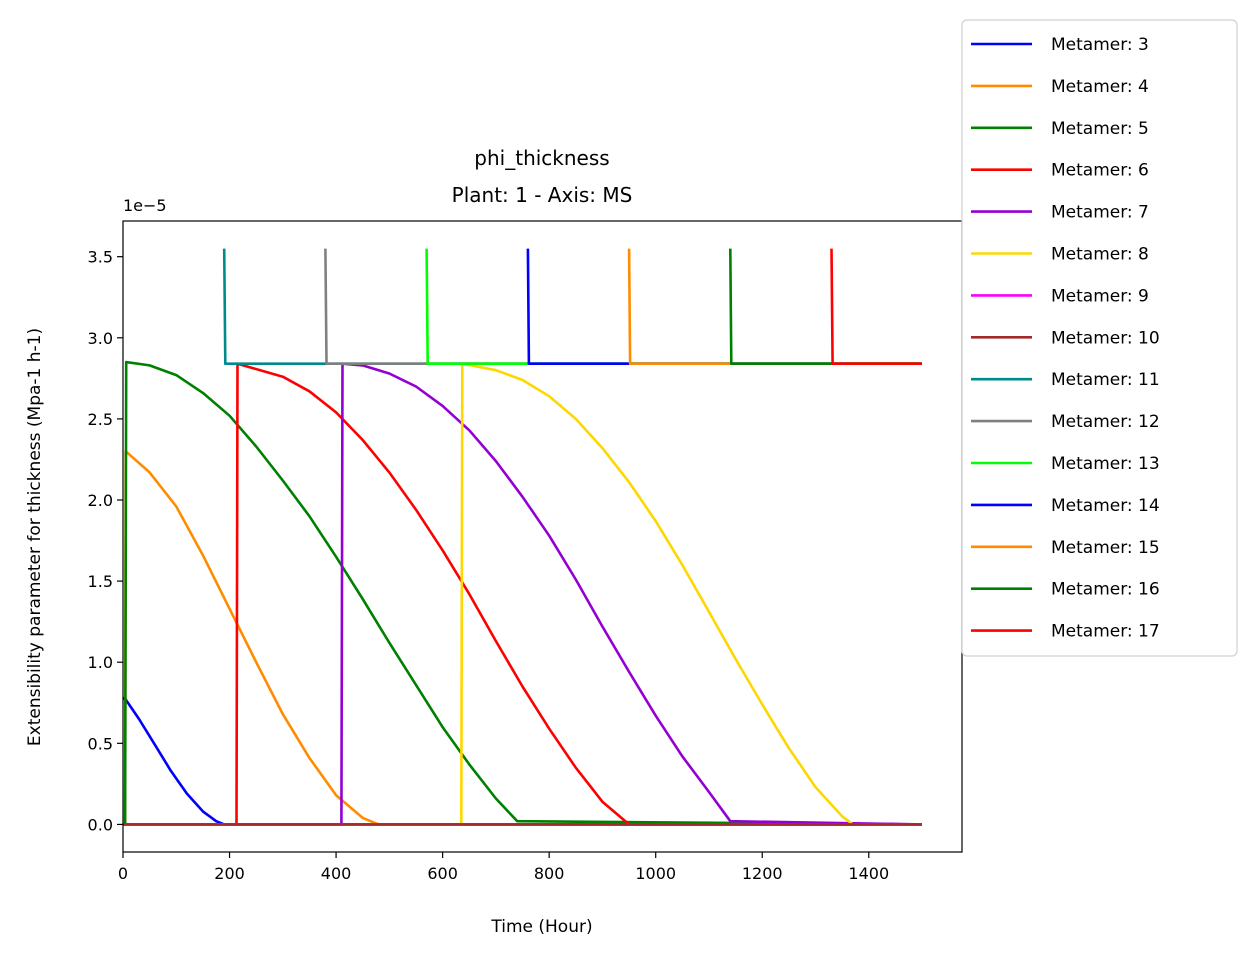 The height and width of the screenshot is (959, 1259). Describe the element at coordinates (1105, 422) in the screenshot. I see `legend-label: Metamer: 12` at that location.